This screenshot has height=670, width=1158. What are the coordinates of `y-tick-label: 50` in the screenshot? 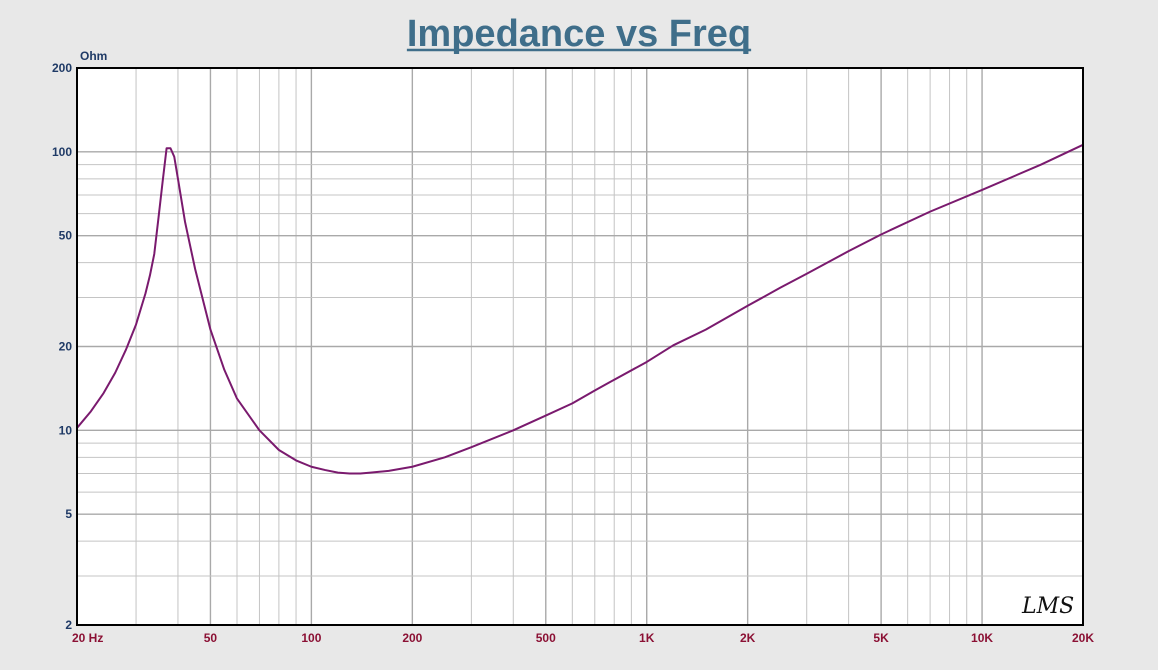 It's located at (66, 236).